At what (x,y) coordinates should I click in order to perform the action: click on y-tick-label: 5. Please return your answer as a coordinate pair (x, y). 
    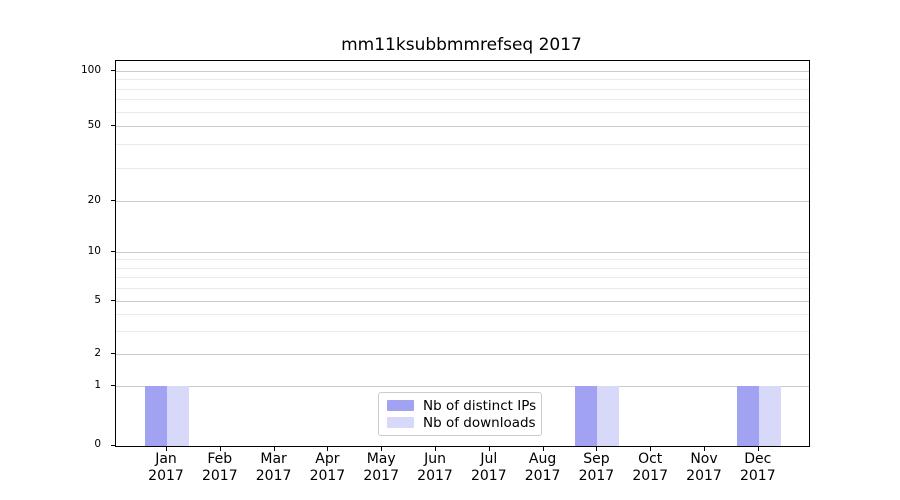
    Looking at the image, I should click on (97, 299).